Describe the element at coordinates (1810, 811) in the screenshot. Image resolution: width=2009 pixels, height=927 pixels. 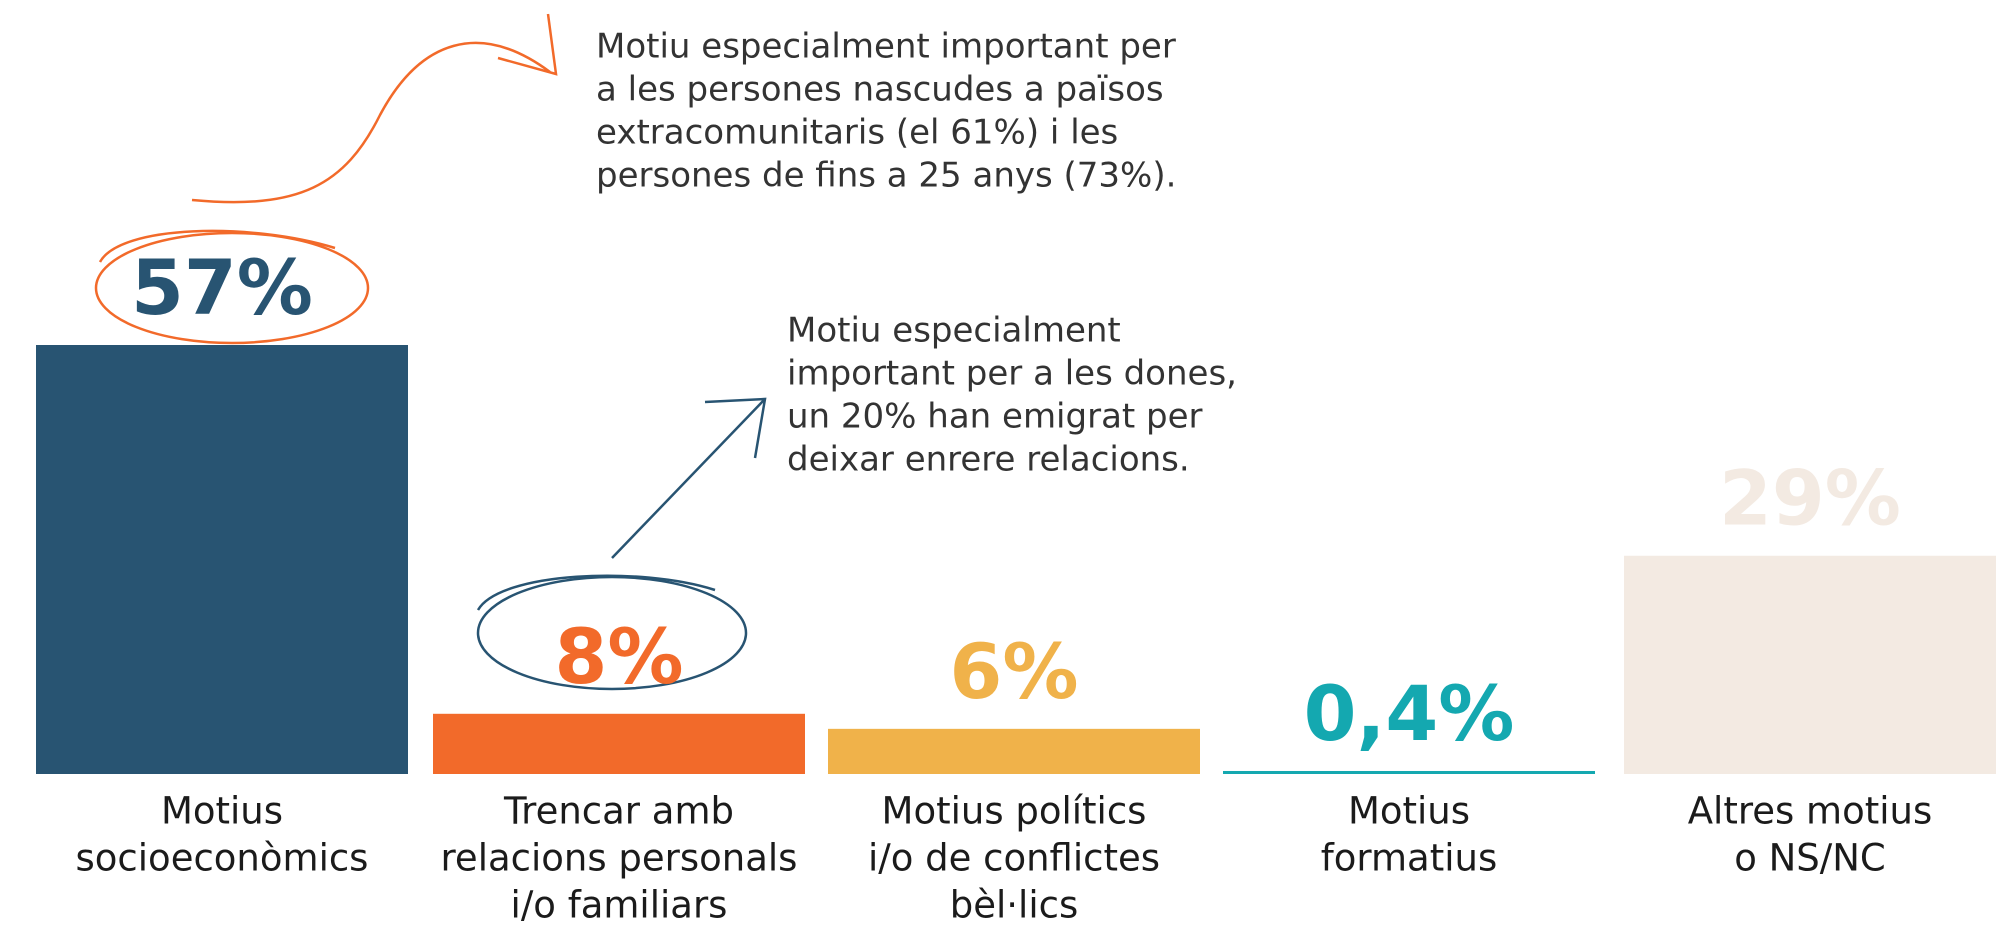
I see `category-label: Altres motius` at that location.